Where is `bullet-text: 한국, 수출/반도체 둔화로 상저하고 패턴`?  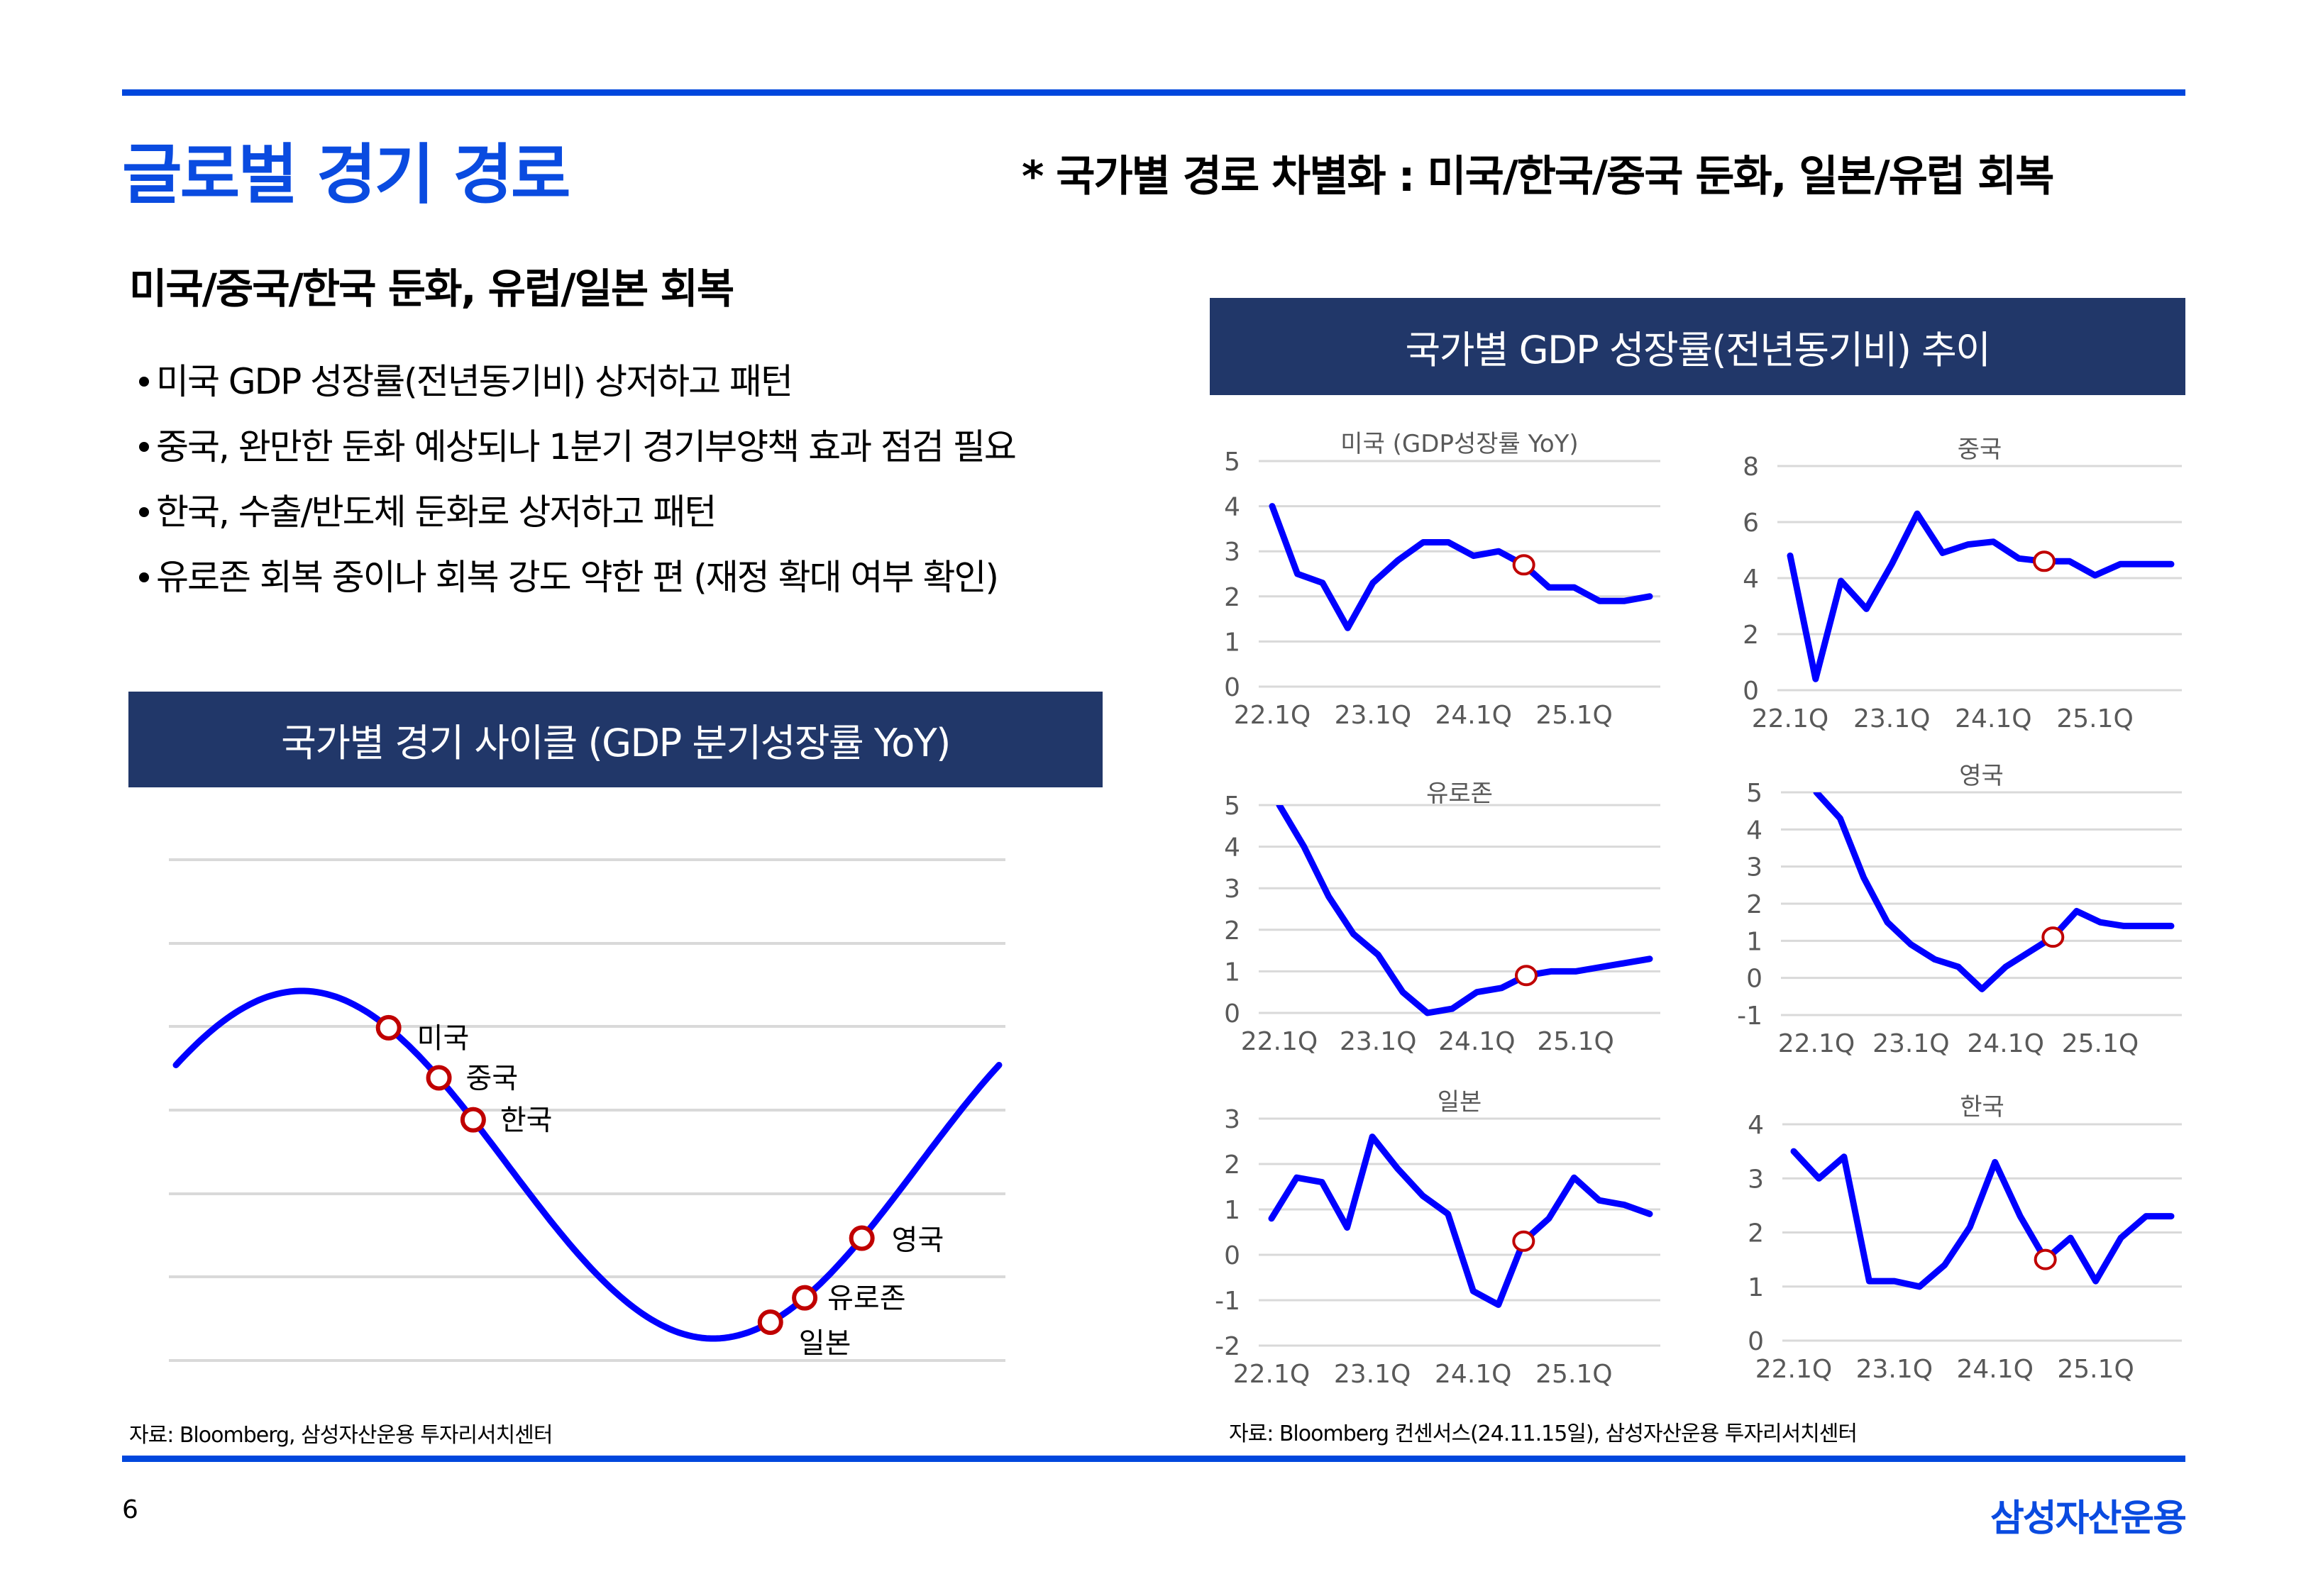
bullet-text: 한국, 수출/반도체 둔화로 상저하고 패턴 is located at coordinates (436, 512).